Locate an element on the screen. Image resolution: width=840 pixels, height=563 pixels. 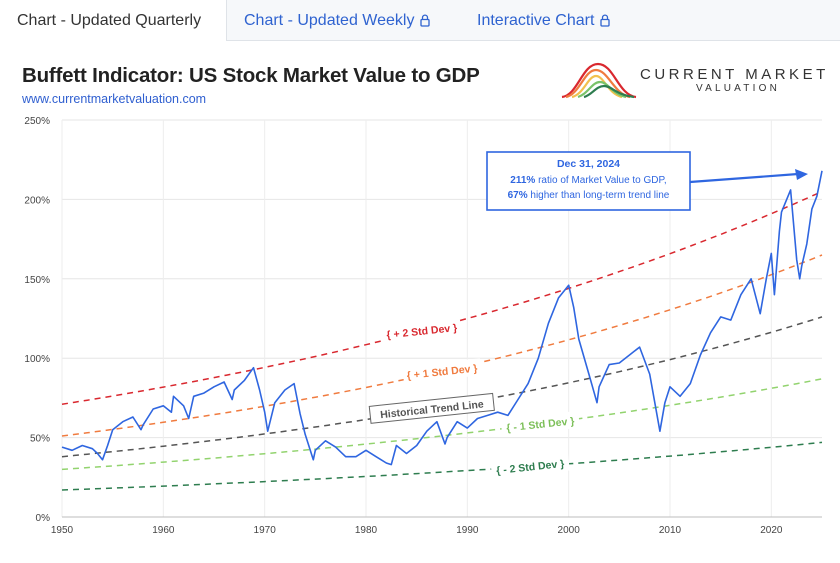
annotation-line1: 211% ratio of Market Value to GDP, is located at coordinates (588, 180).